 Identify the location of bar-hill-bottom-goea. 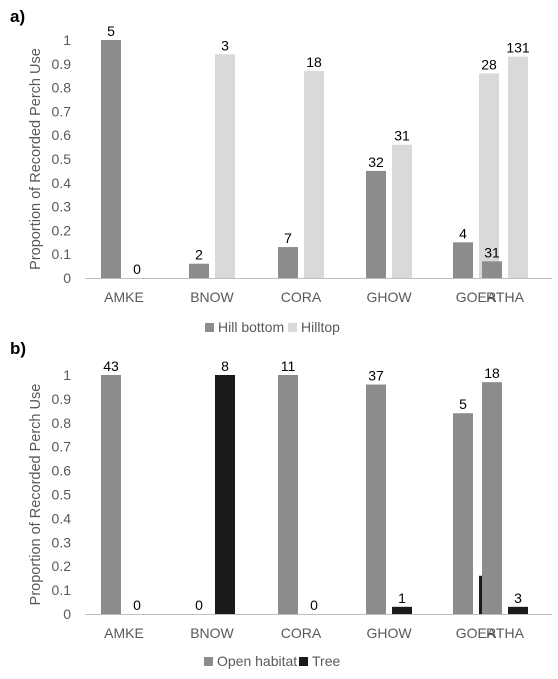
(463, 260).